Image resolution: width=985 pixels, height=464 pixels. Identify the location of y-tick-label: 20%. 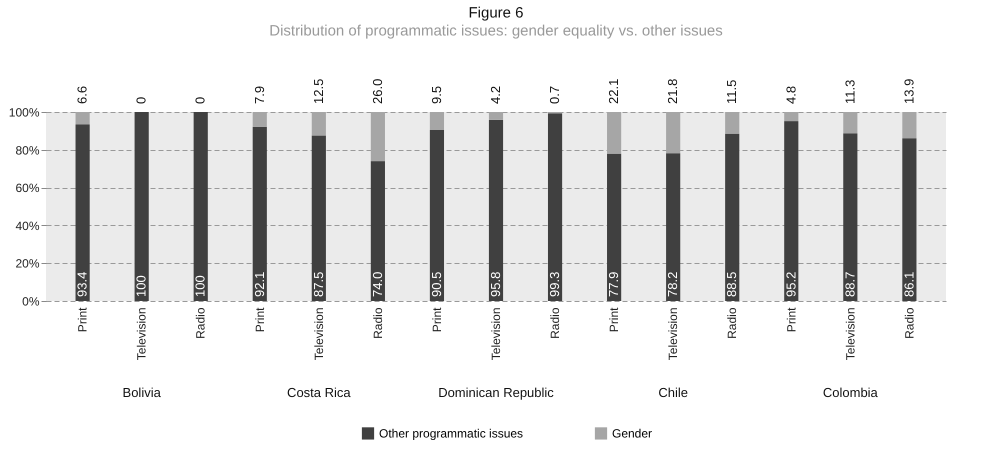
(27, 263).